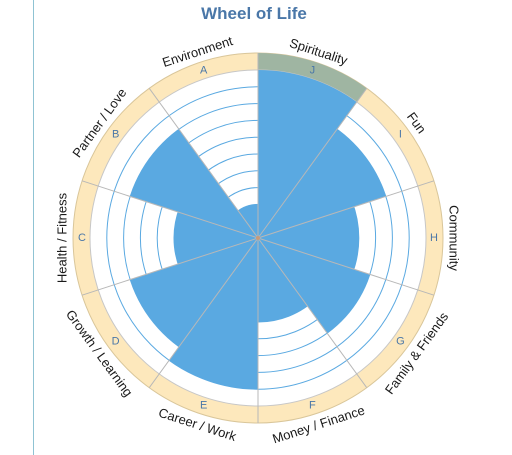 This screenshot has height=455, width=512. What do you see at coordinates (248, 221) in the screenshot?
I see `value-wedge-a` at bounding box center [248, 221].